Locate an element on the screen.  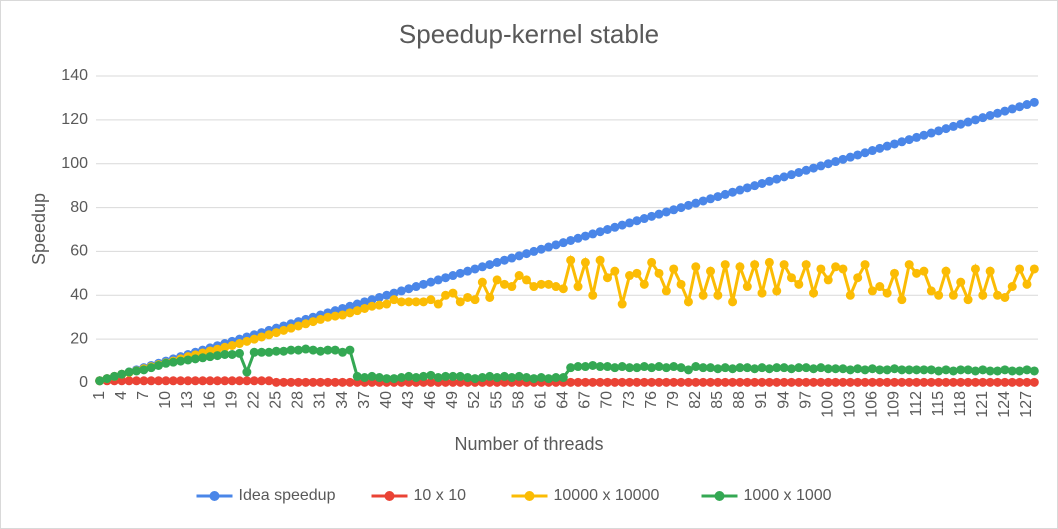
x-tick-label: 61 is located at coordinates (540, 400).